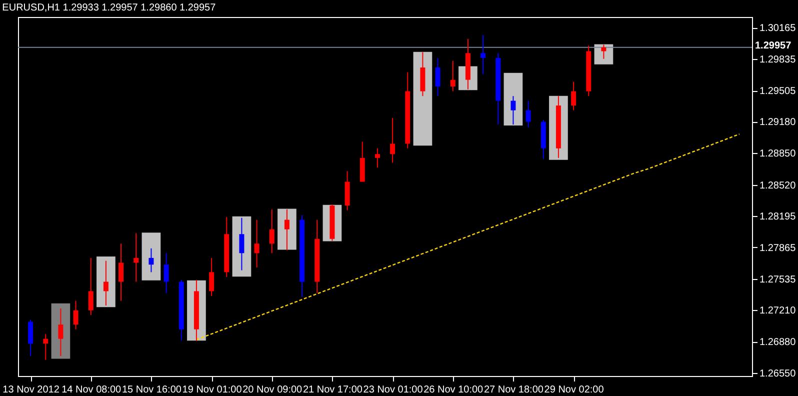 The image size is (798, 396). What do you see at coordinates (778, 92) in the screenshot?
I see `y-tick-label: 1.29505` at bounding box center [778, 92].